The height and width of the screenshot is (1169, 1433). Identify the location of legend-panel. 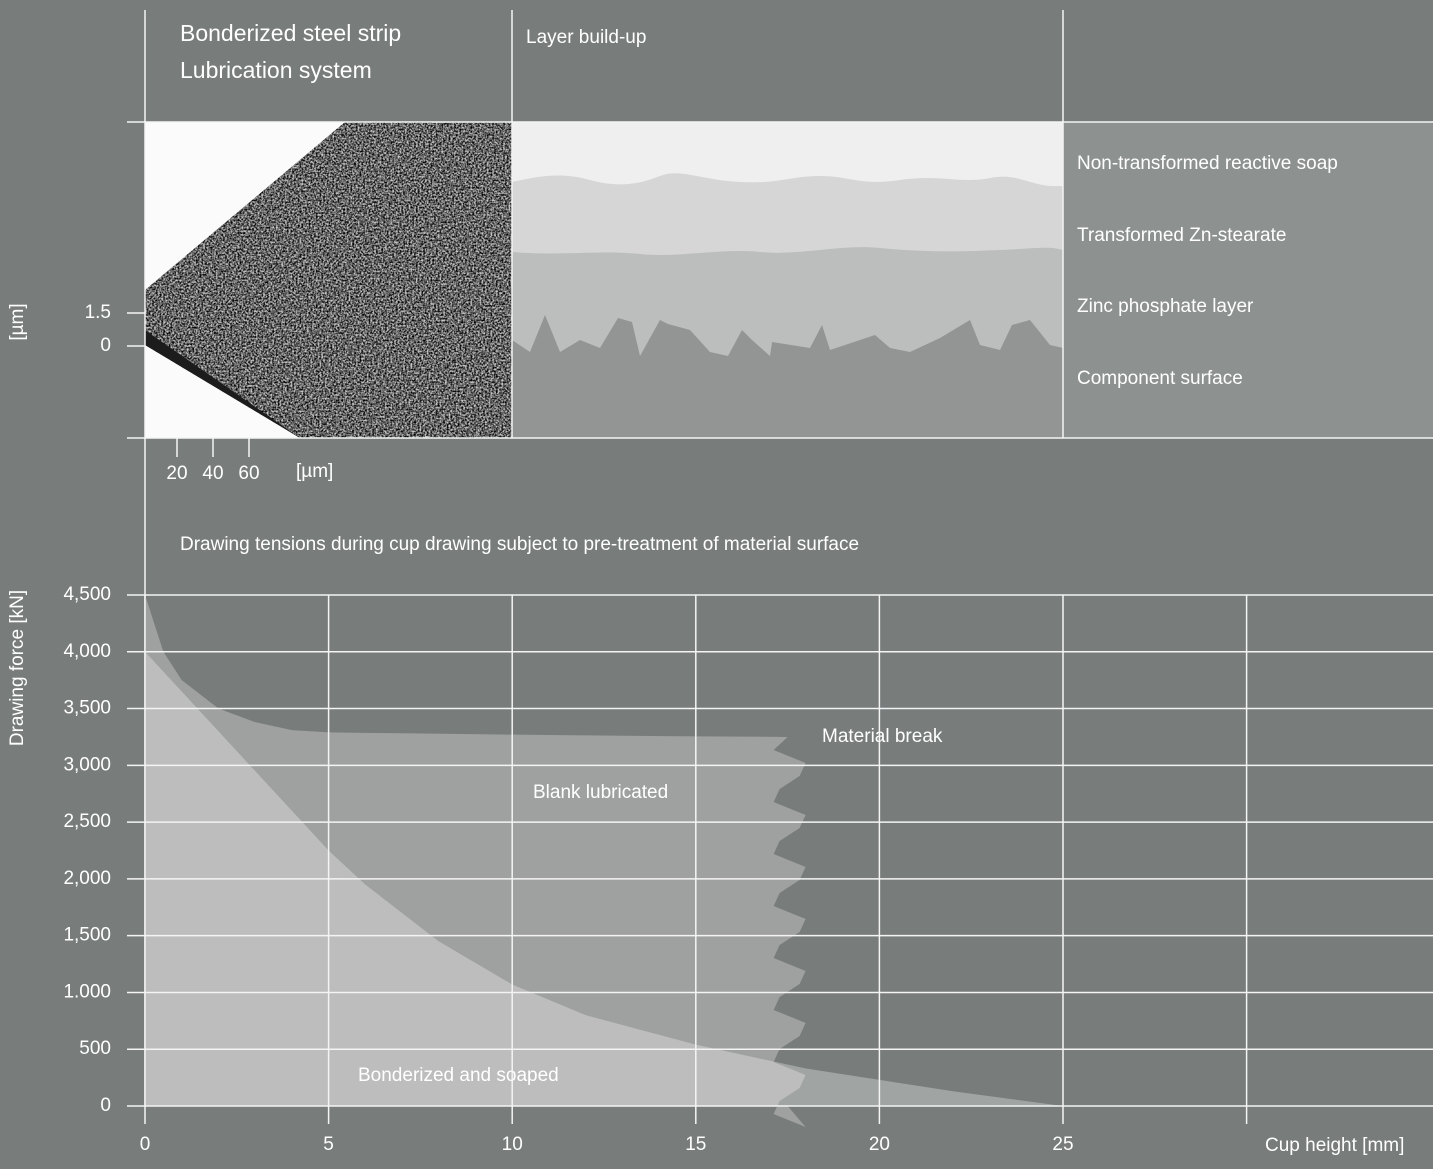
(1248, 280).